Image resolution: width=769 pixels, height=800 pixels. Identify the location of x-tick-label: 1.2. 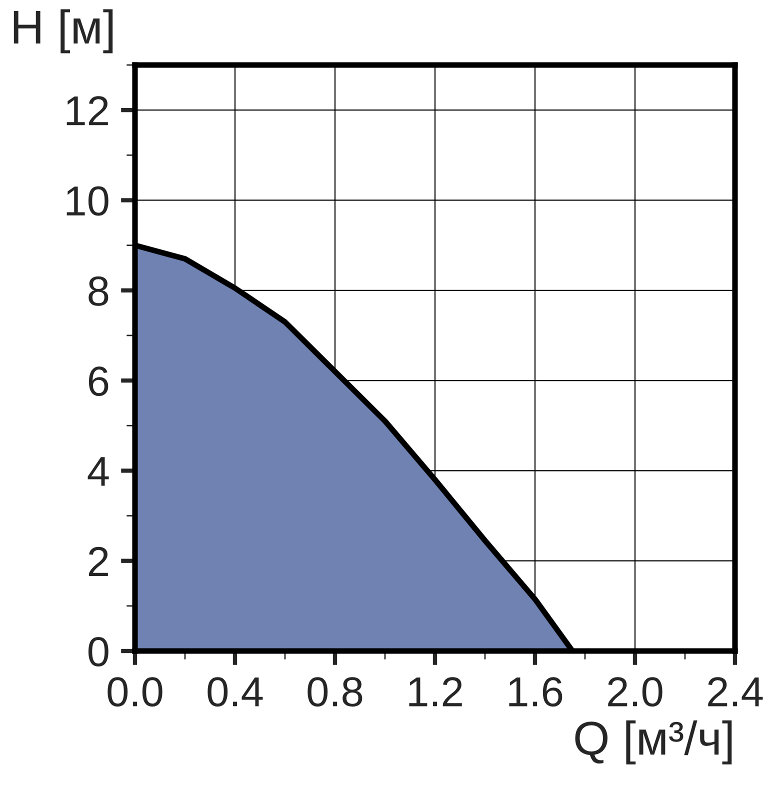
(435, 691).